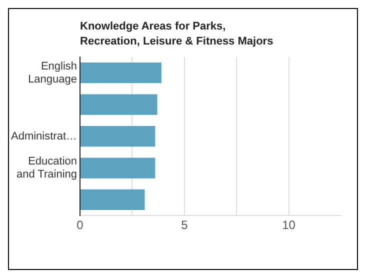 This screenshot has height=278, width=370. Describe the element at coordinates (47, 168) in the screenshot. I see `y-tick-label: Education and Training` at that location.